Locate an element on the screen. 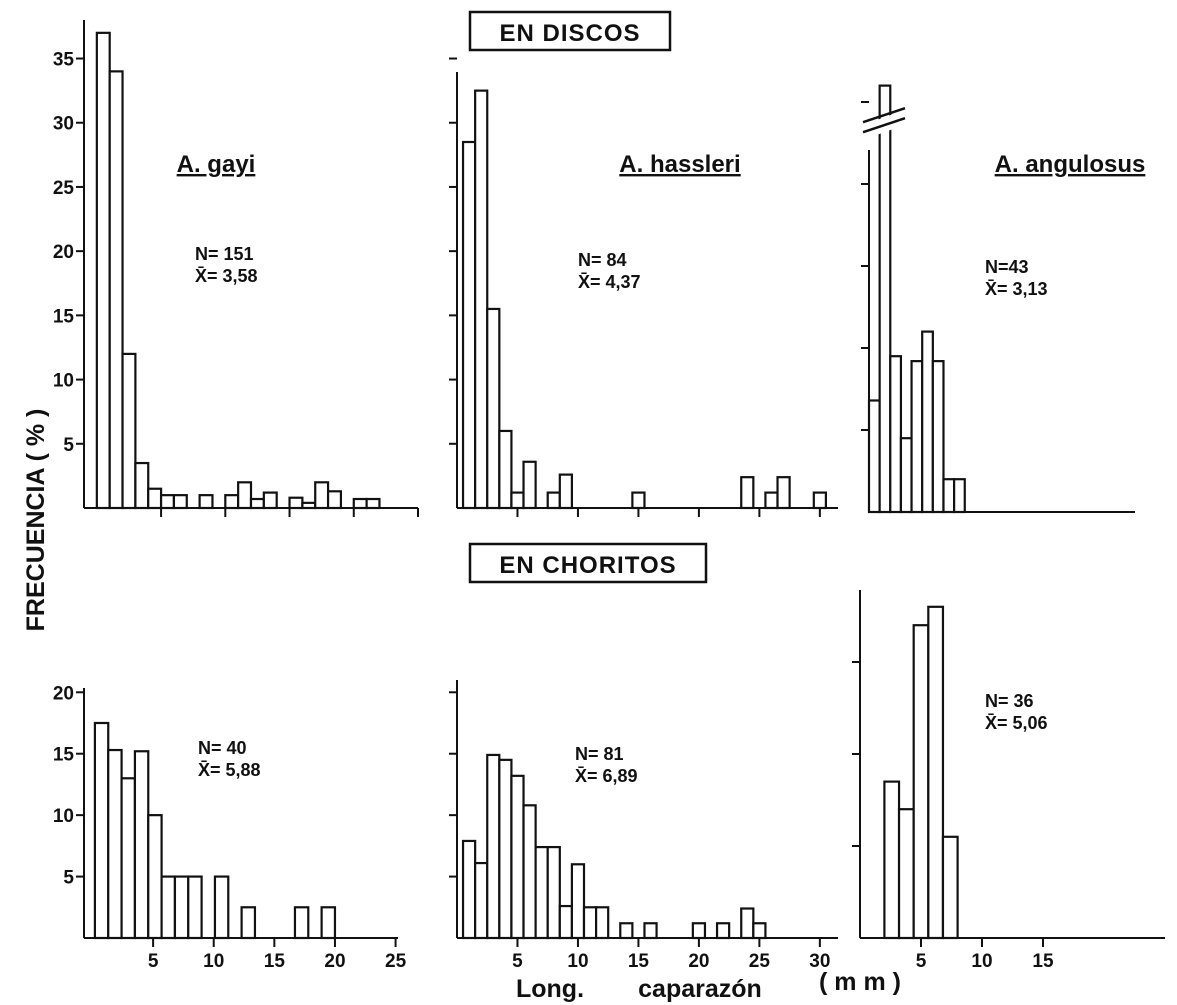 The height and width of the screenshot is (1005, 1177). group-title-discos: EN DISCOS is located at coordinates (570, 31).